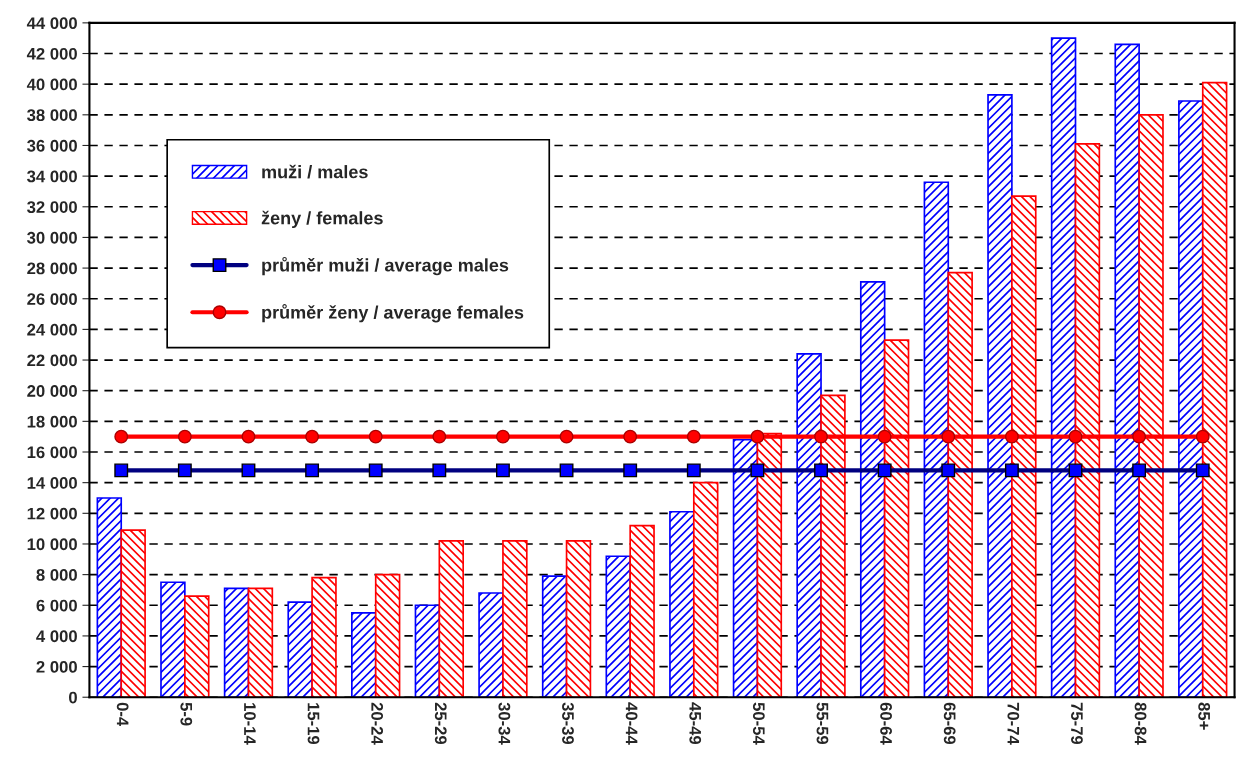 This screenshot has width=1242, height=762. Describe the element at coordinates (393, 313) in the screenshot. I see `legend-label: průměr ženy / average females` at that location.